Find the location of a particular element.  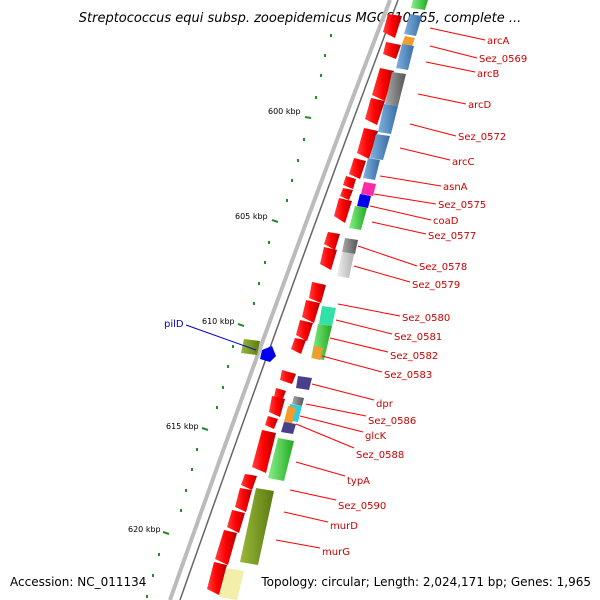

scale-label-615: 615 kbp is located at coordinates (182, 426).